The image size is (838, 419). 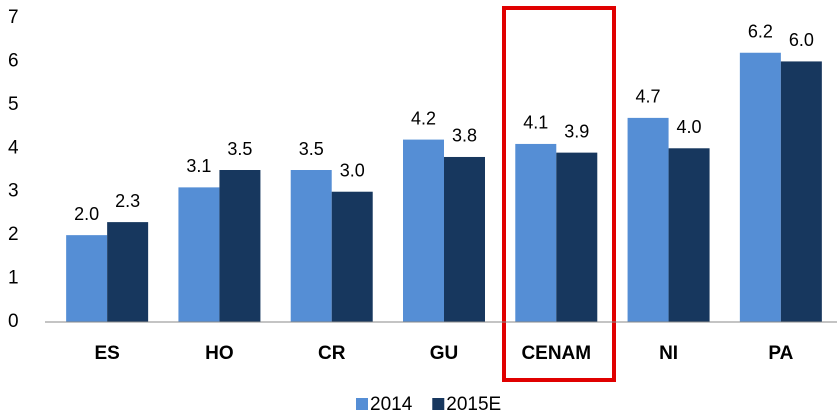 What do you see at coordinates (760, 31) in the screenshot?
I see `value-label: 6.2` at bounding box center [760, 31].